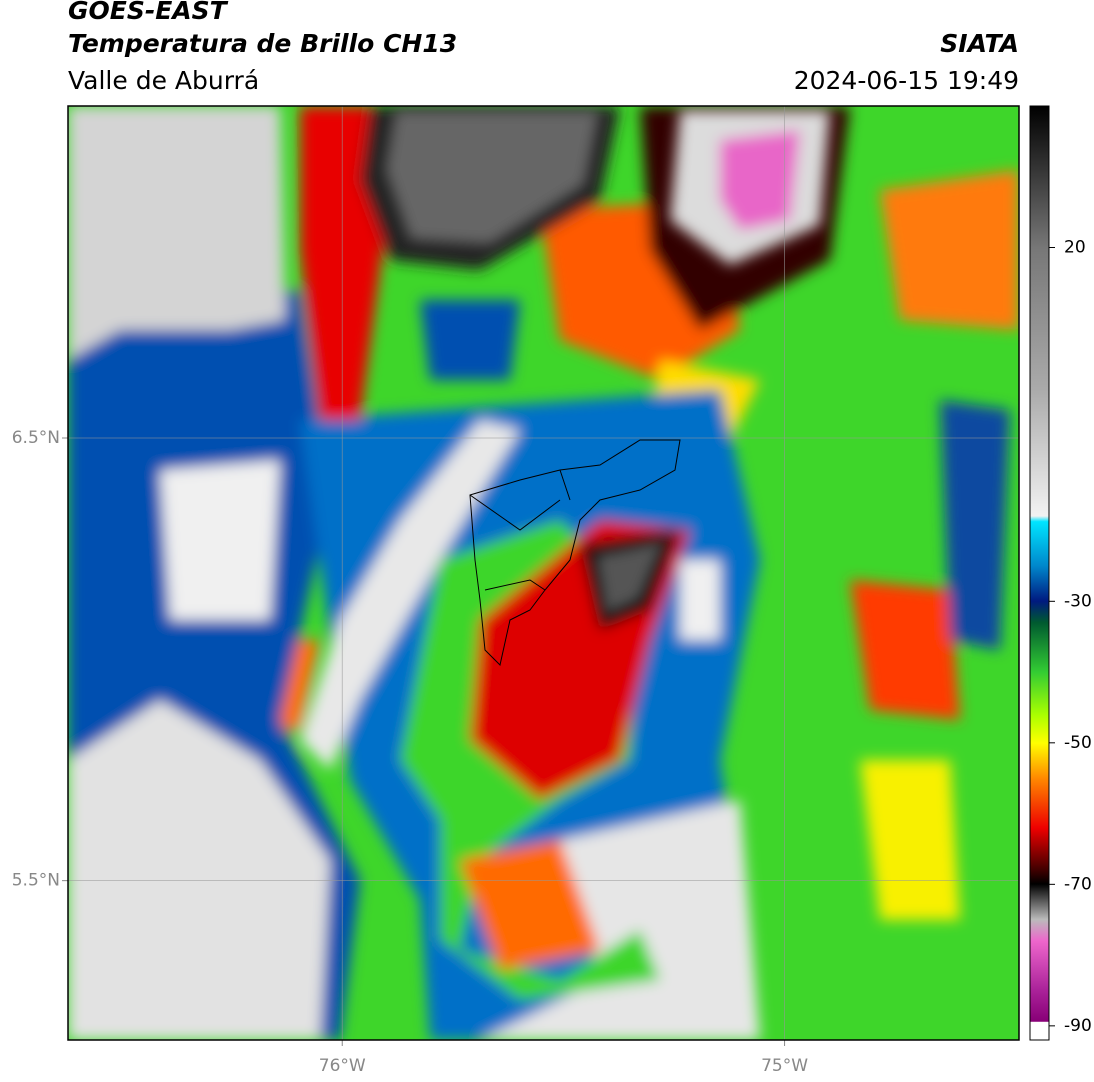  I want to click on colorbar, so click(1039, 573).